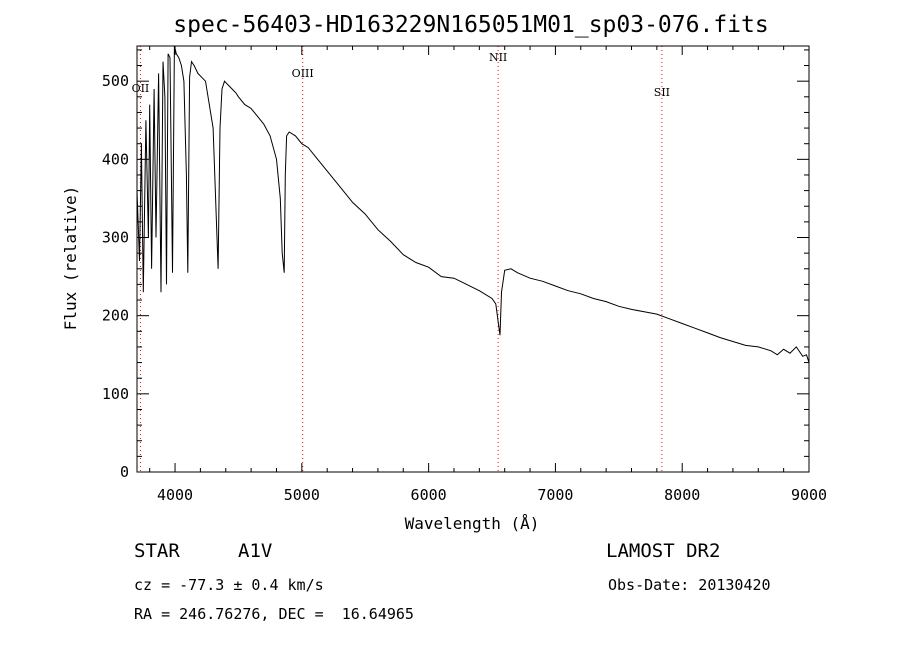  What do you see at coordinates (662, 92) in the screenshot?
I see `marker-label-sii: SII` at bounding box center [662, 92].